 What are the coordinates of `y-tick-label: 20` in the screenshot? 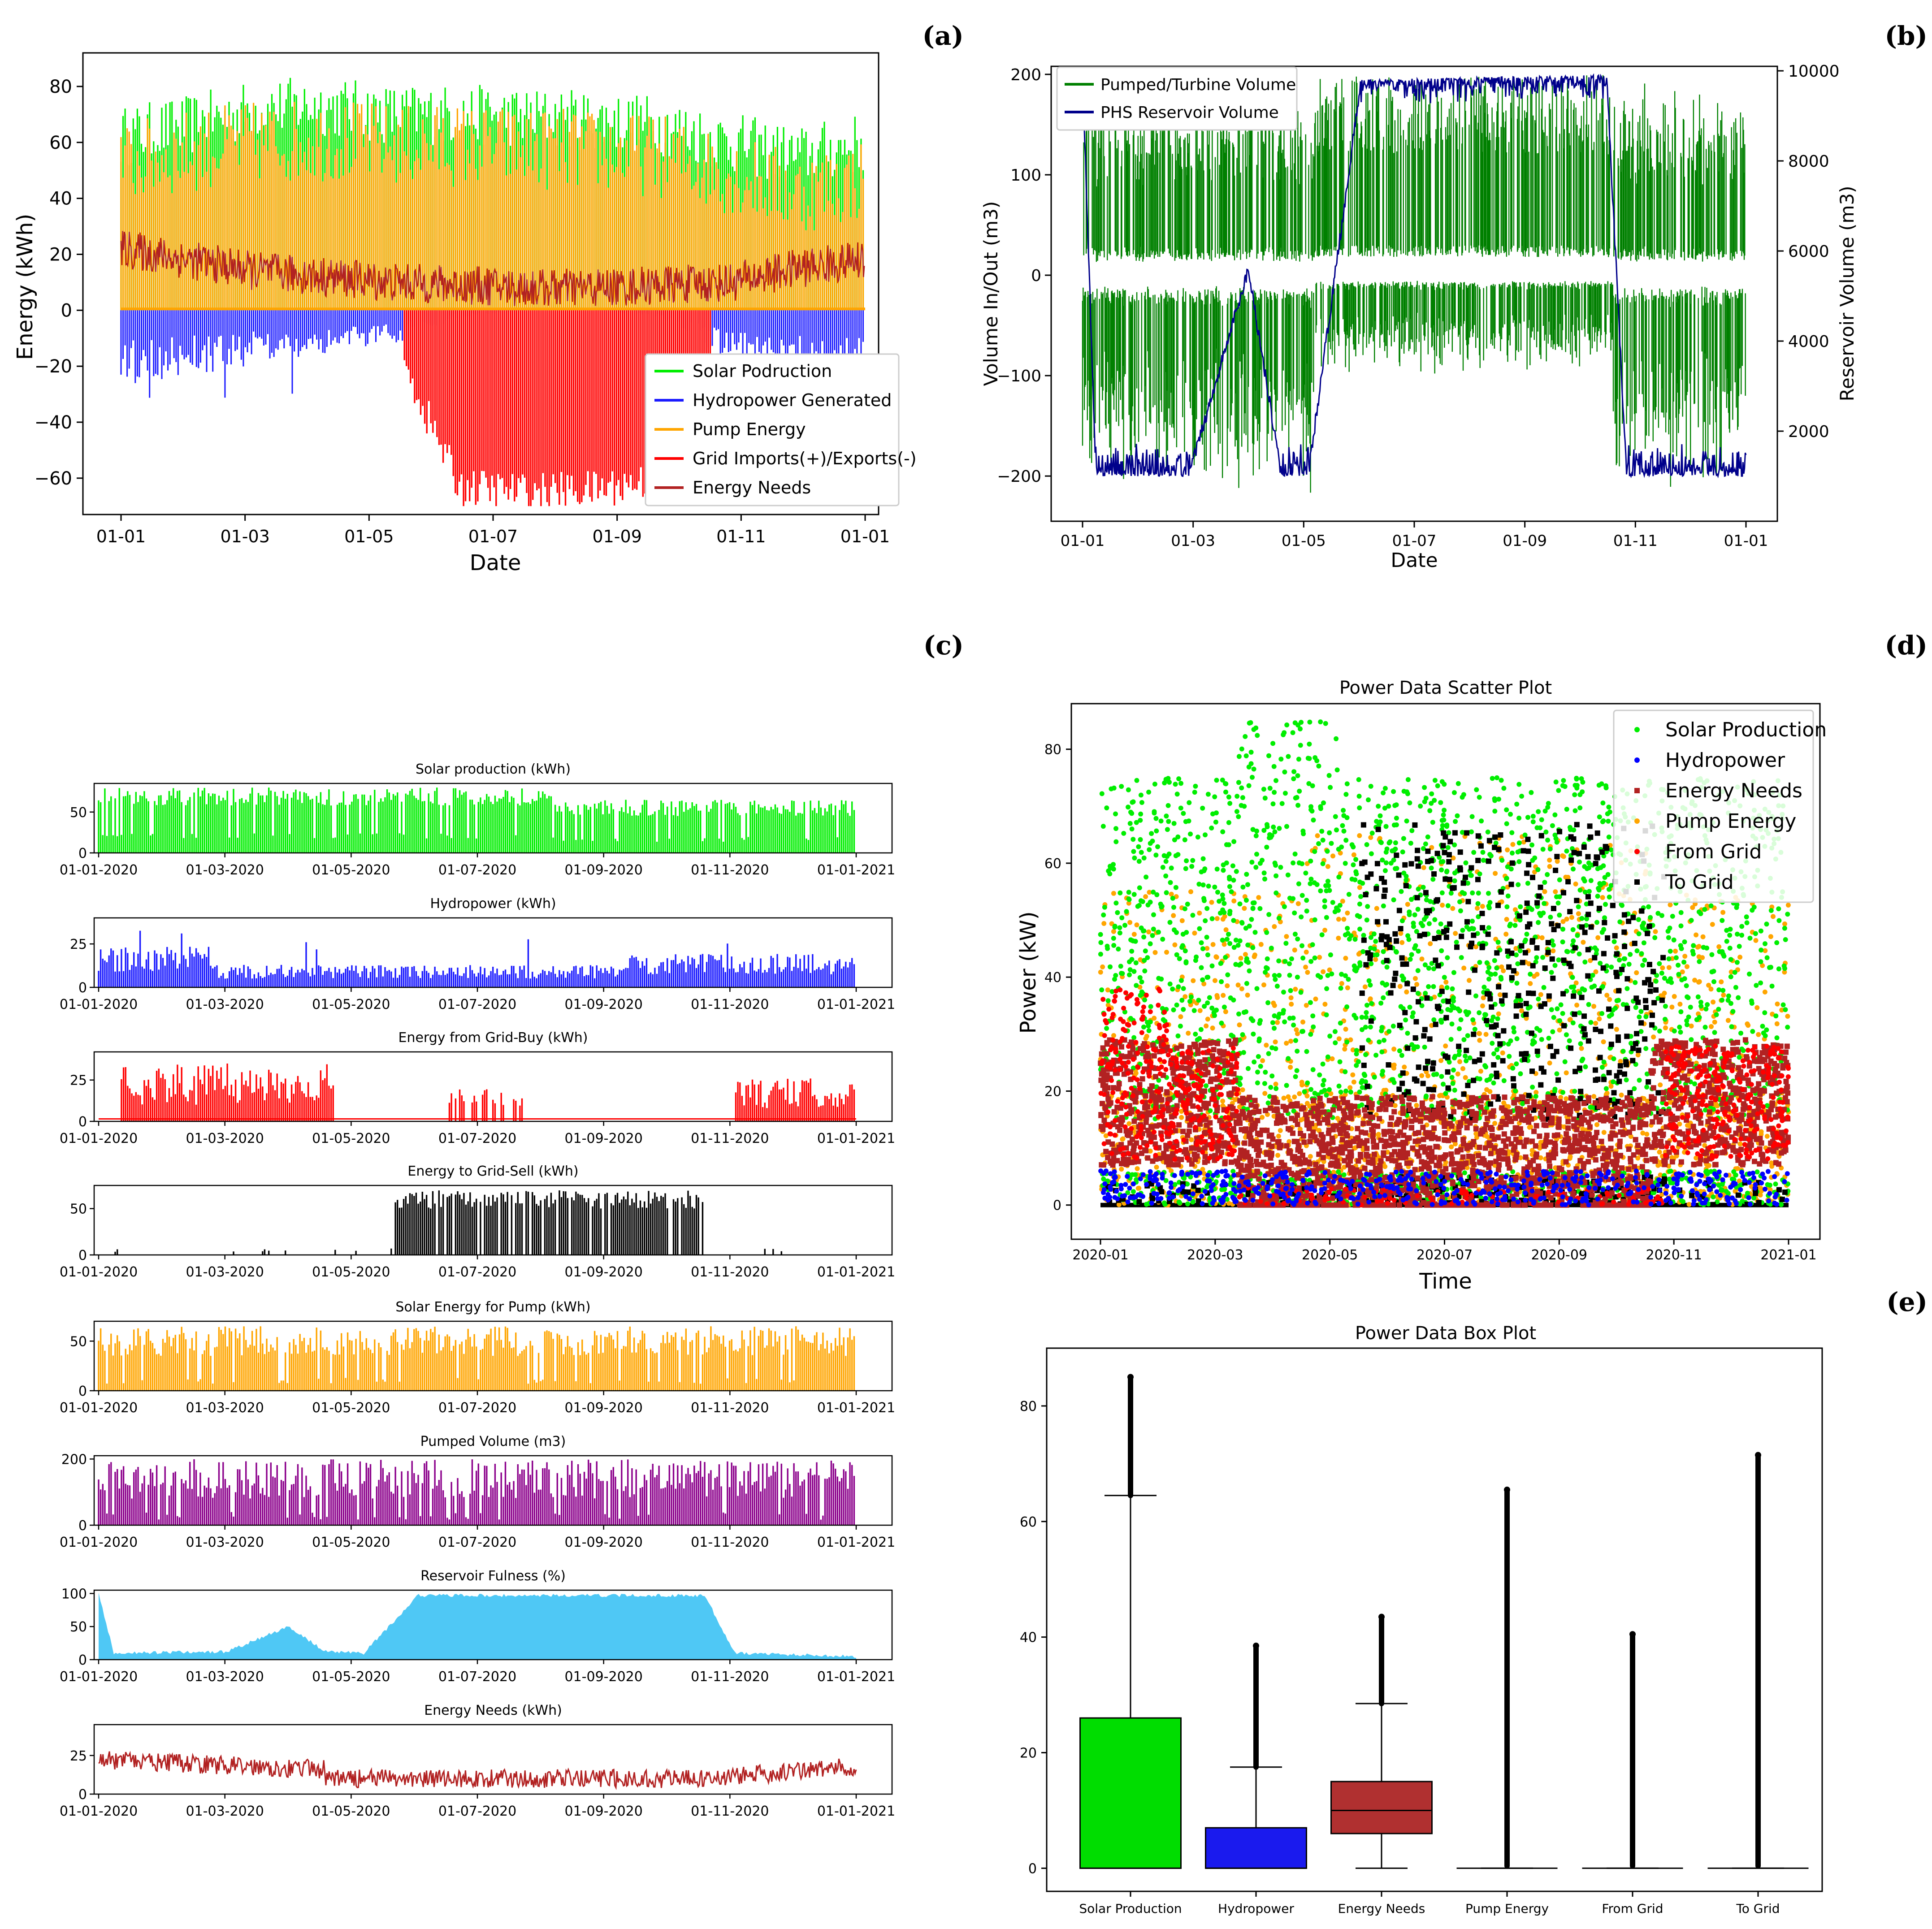 It's located at (60, 254).